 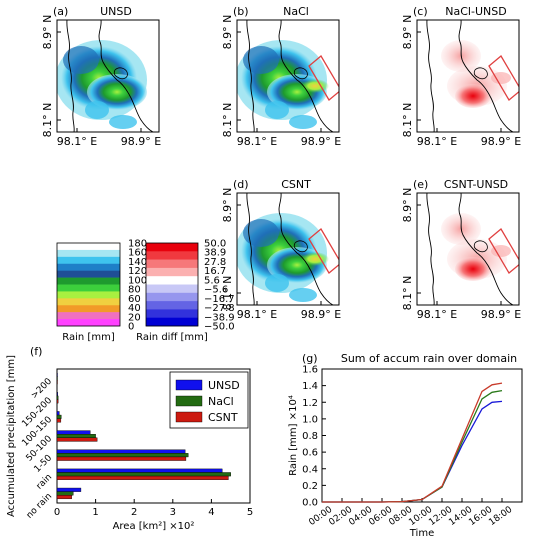 I want to click on map-panel-nacl: (b) NaCl 98.1° E 98.9° E 8.9° N 8.1° N, so click(x=281, y=76).